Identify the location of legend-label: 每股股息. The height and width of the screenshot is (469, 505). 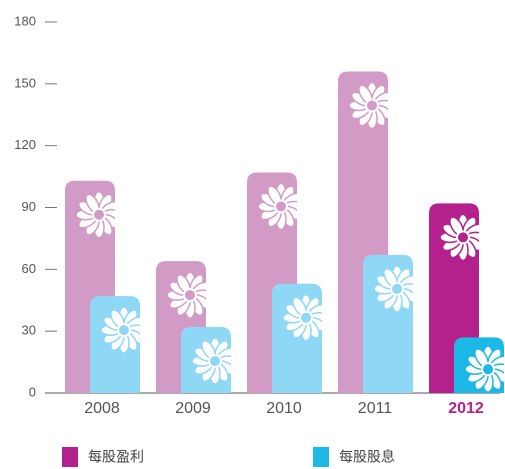
(367, 457).